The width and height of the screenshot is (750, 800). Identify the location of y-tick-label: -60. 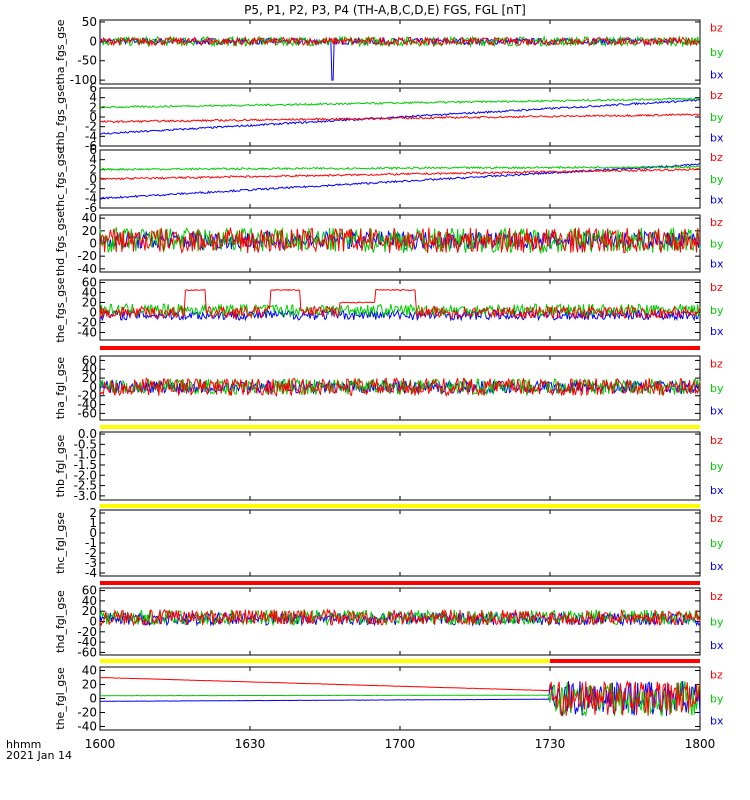
(87, 652).